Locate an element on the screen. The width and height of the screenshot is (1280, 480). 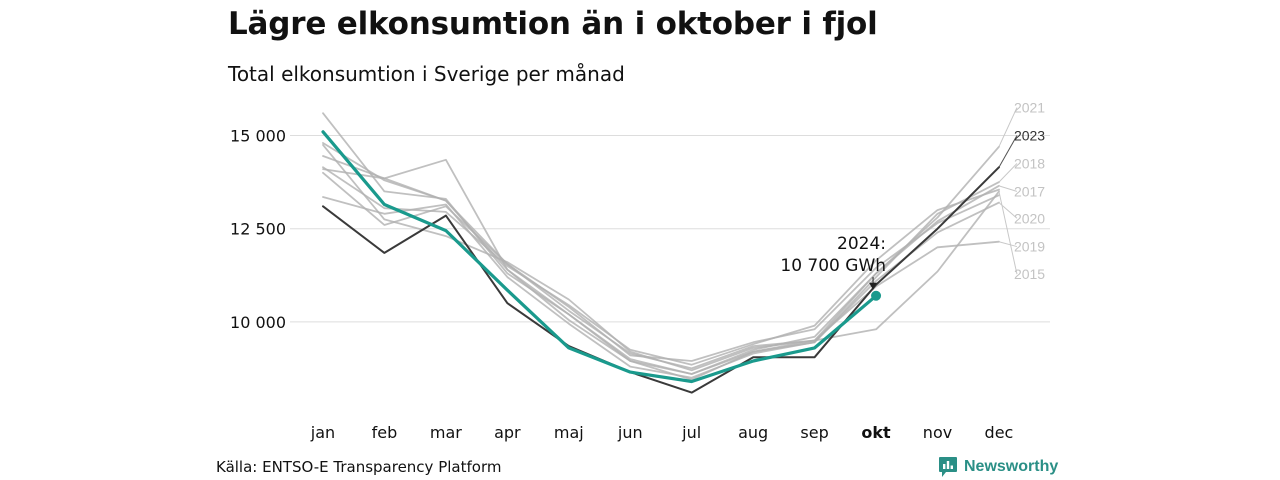
annotation-label-year: 2024: is located at coordinates (861, 244).